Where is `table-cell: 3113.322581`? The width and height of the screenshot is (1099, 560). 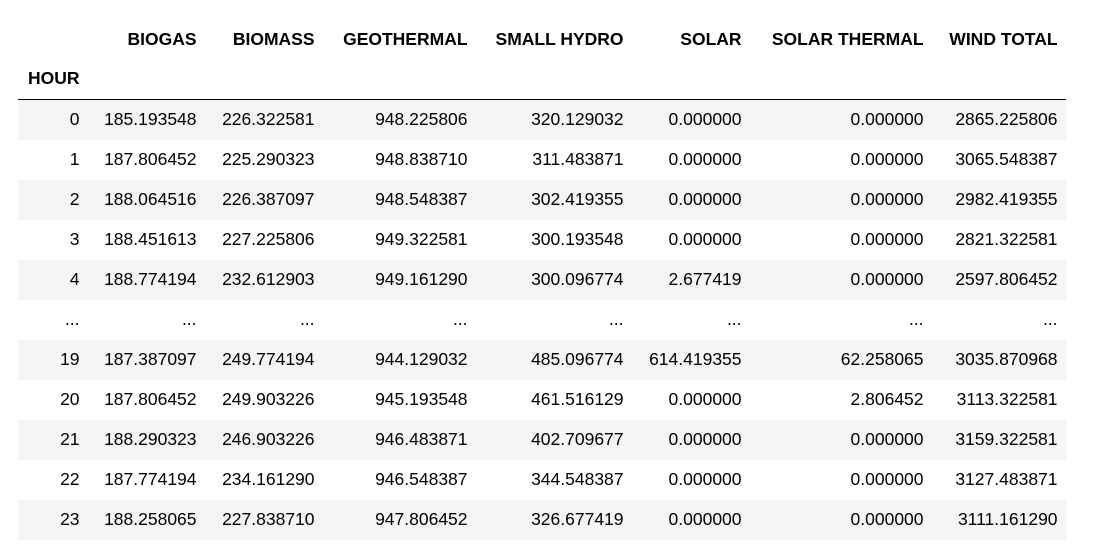 table-cell: 3113.322581 is located at coordinates (1007, 399).